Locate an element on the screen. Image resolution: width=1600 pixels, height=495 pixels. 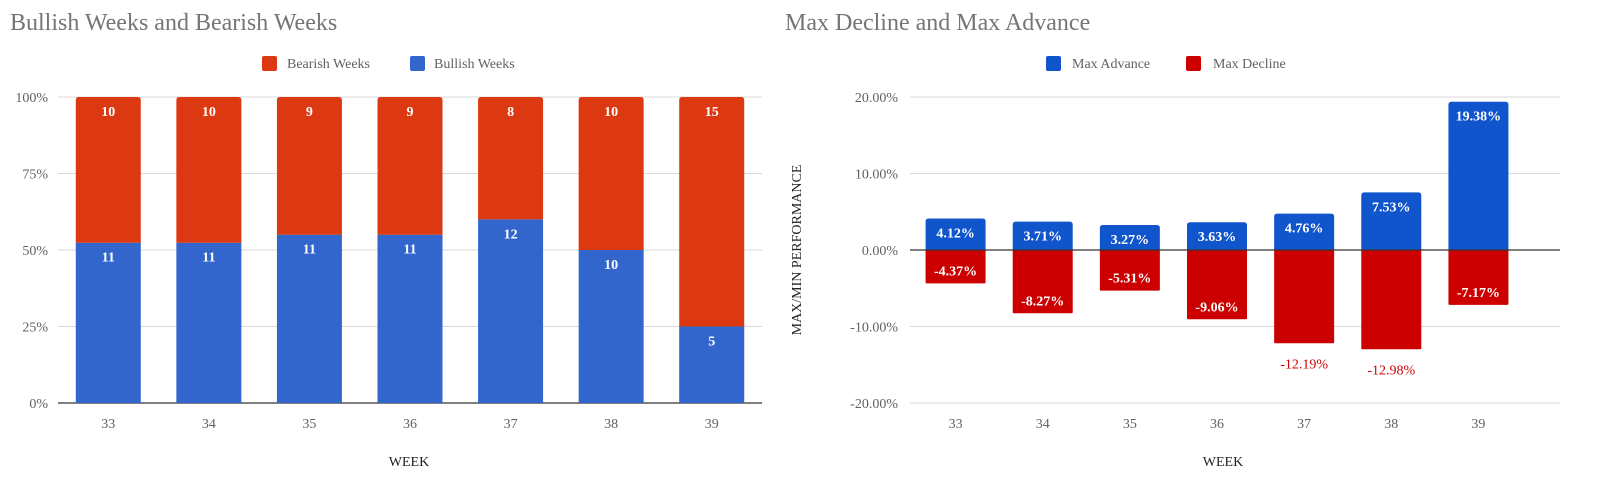
data-label-max-decline: -12.98% is located at coordinates (1391, 370).